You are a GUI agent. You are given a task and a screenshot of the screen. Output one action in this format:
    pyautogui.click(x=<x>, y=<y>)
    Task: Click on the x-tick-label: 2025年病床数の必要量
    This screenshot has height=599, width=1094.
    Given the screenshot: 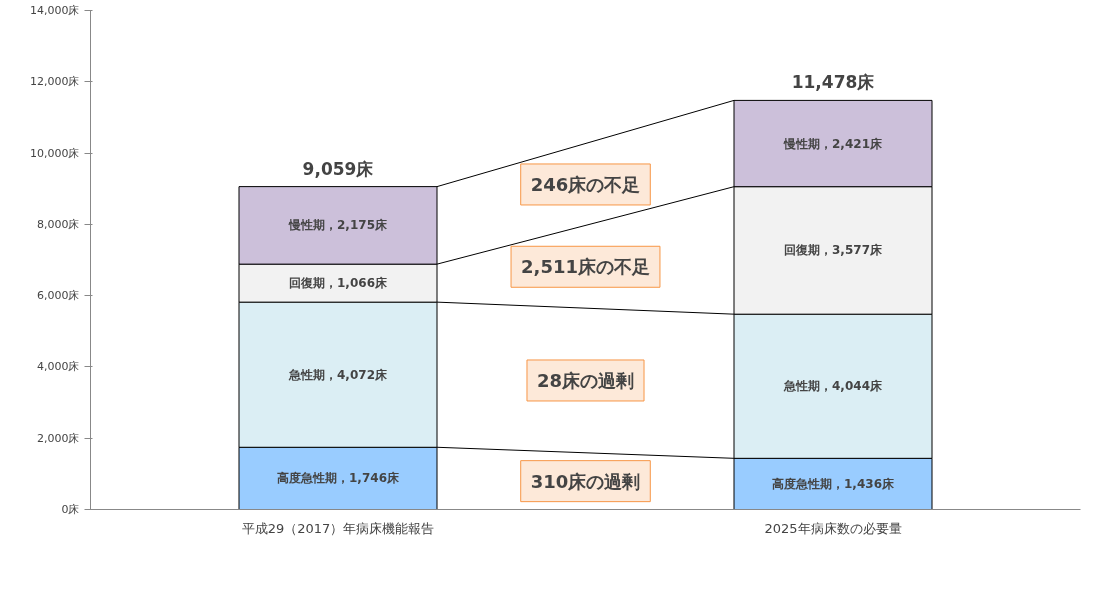 What is the action you would take?
    pyautogui.click(x=833, y=528)
    